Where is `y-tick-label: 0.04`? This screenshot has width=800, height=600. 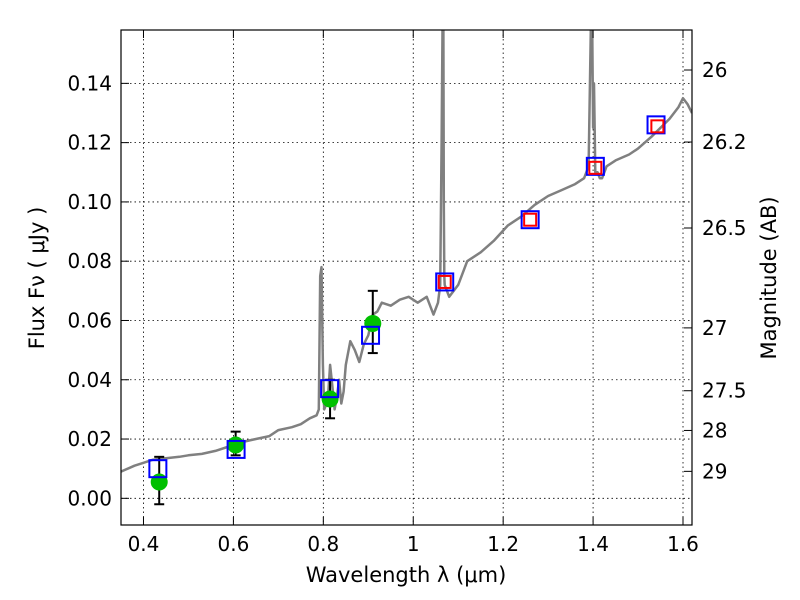
y-tick-label: 0.04 is located at coordinates (89, 380).